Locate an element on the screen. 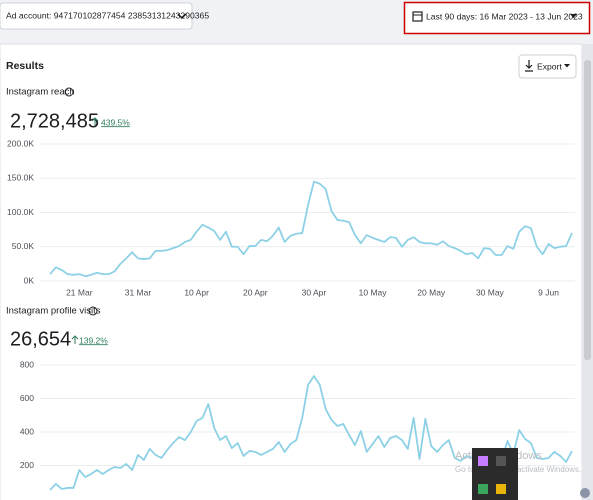  x-tick-label: 9 Jun is located at coordinates (548, 292).